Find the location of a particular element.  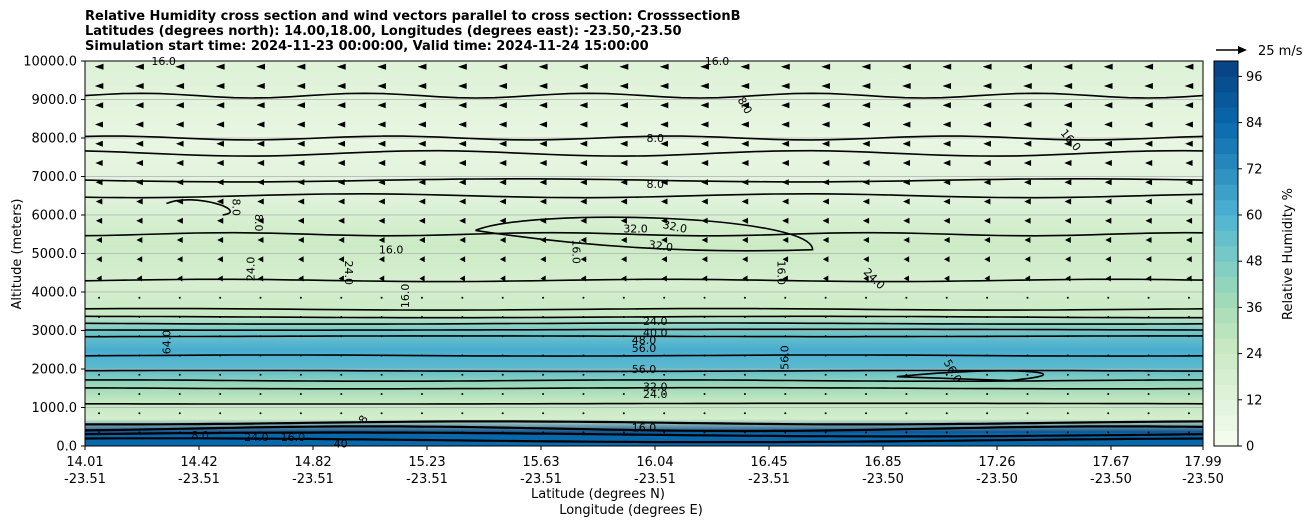

ytick-label: 2000.0 is located at coordinates (55, 370).